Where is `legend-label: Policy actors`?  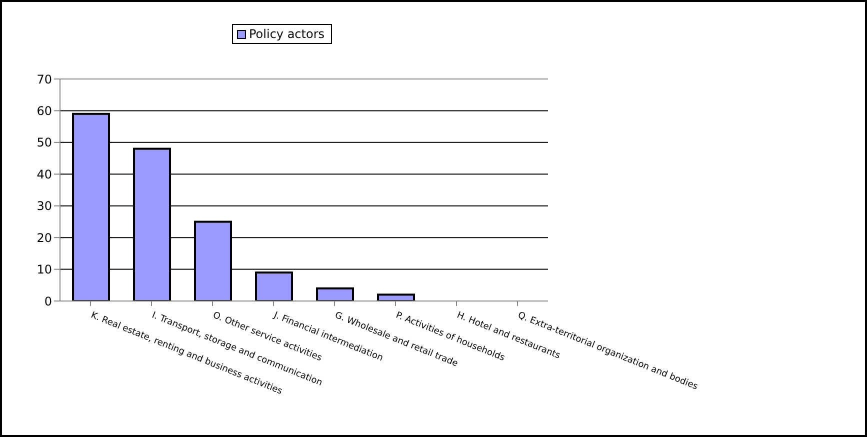
legend-label: Policy actors is located at coordinates (286, 34).